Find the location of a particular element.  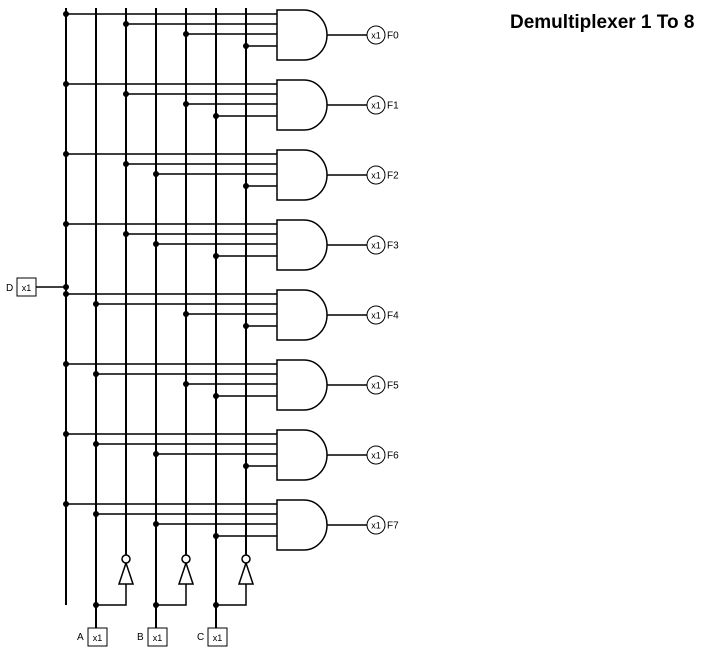

output-port-f4 is located at coordinates (376, 315).